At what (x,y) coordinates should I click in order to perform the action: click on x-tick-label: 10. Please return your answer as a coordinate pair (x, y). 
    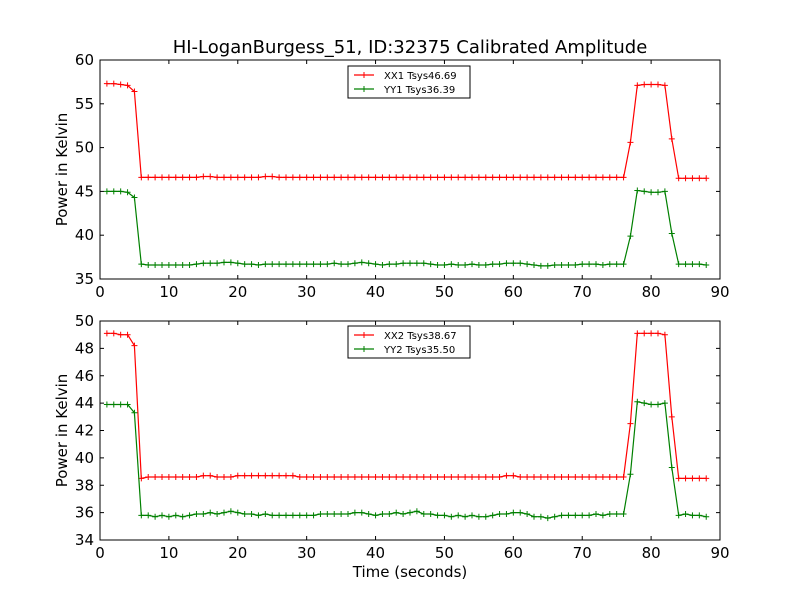
    Looking at the image, I should click on (168, 553).